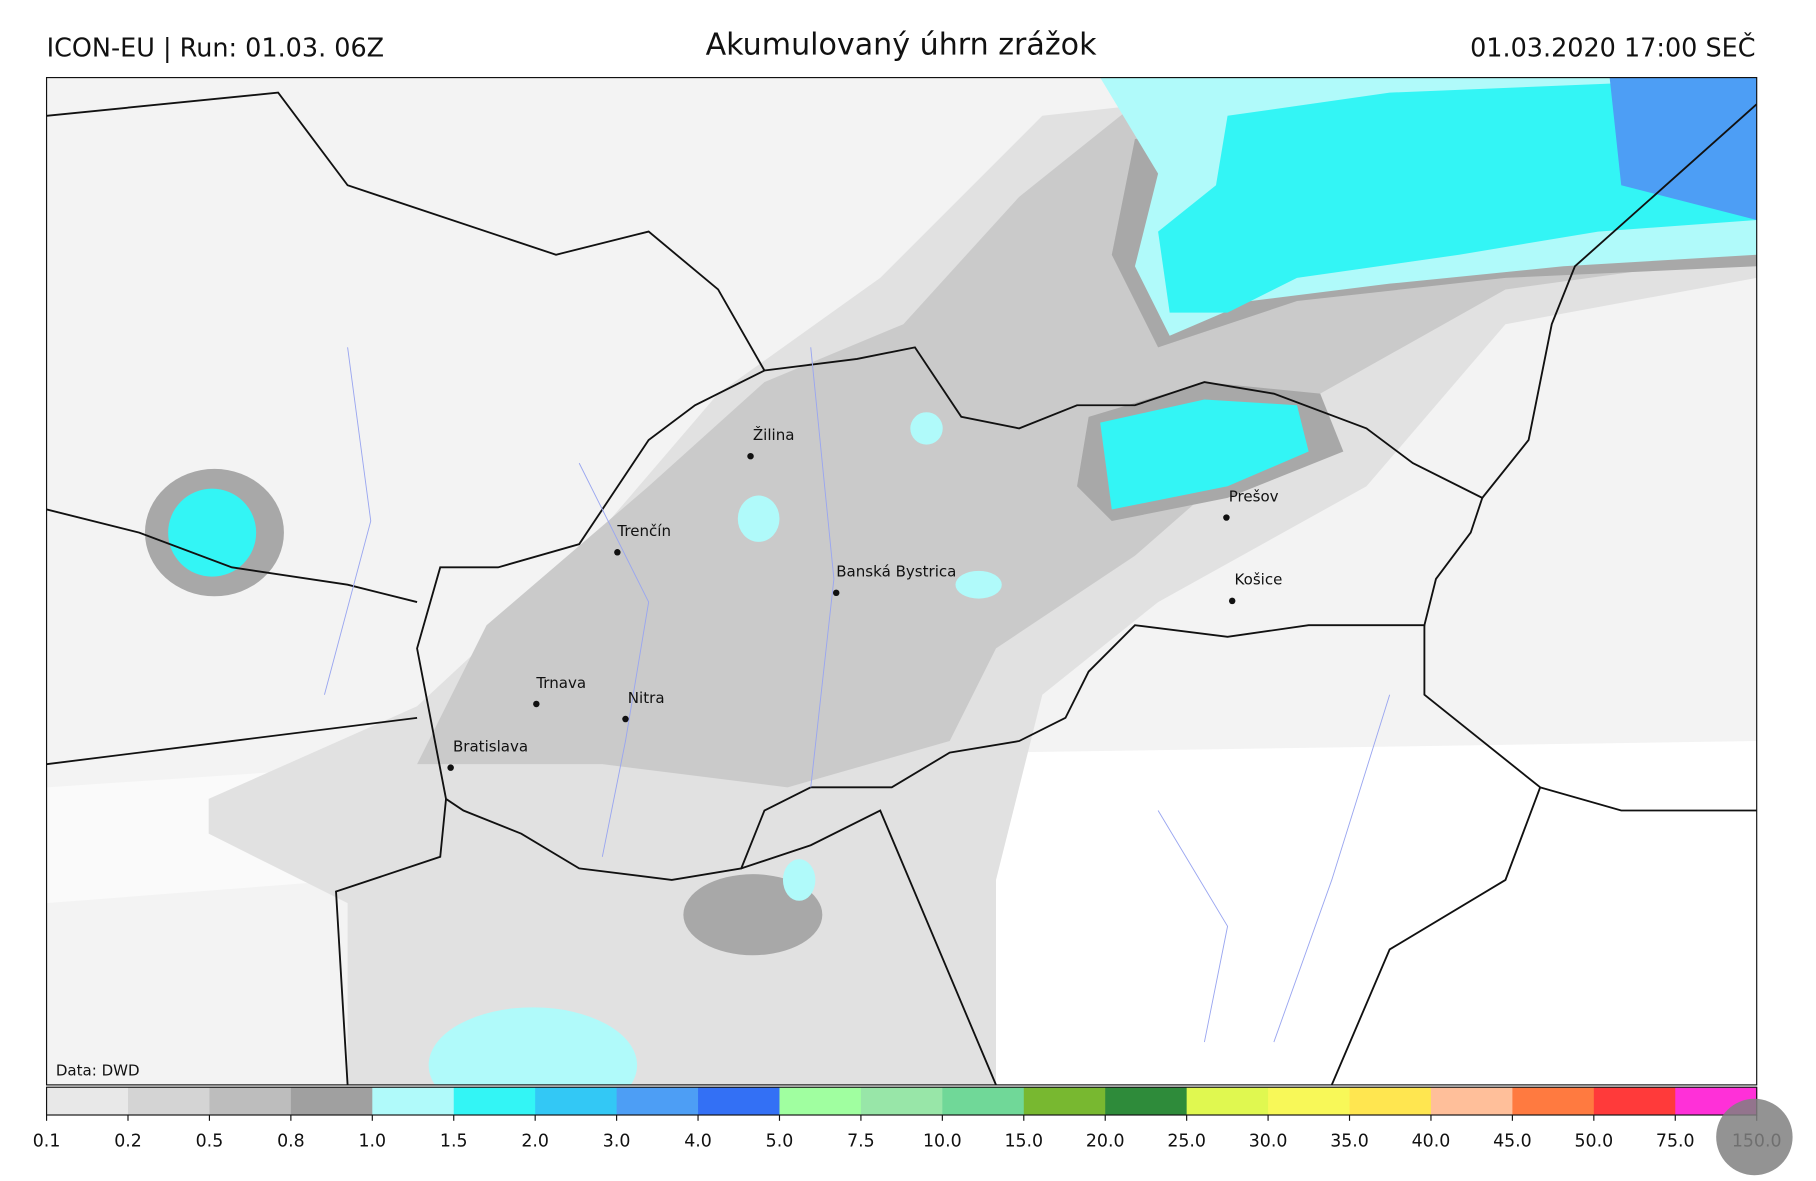 The height and width of the screenshot is (1181, 1816). What do you see at coordinates (454, 1141) in the screenshot?
I see `colorbar-tick-label: 1.5` at bounding box center [454, 1141].